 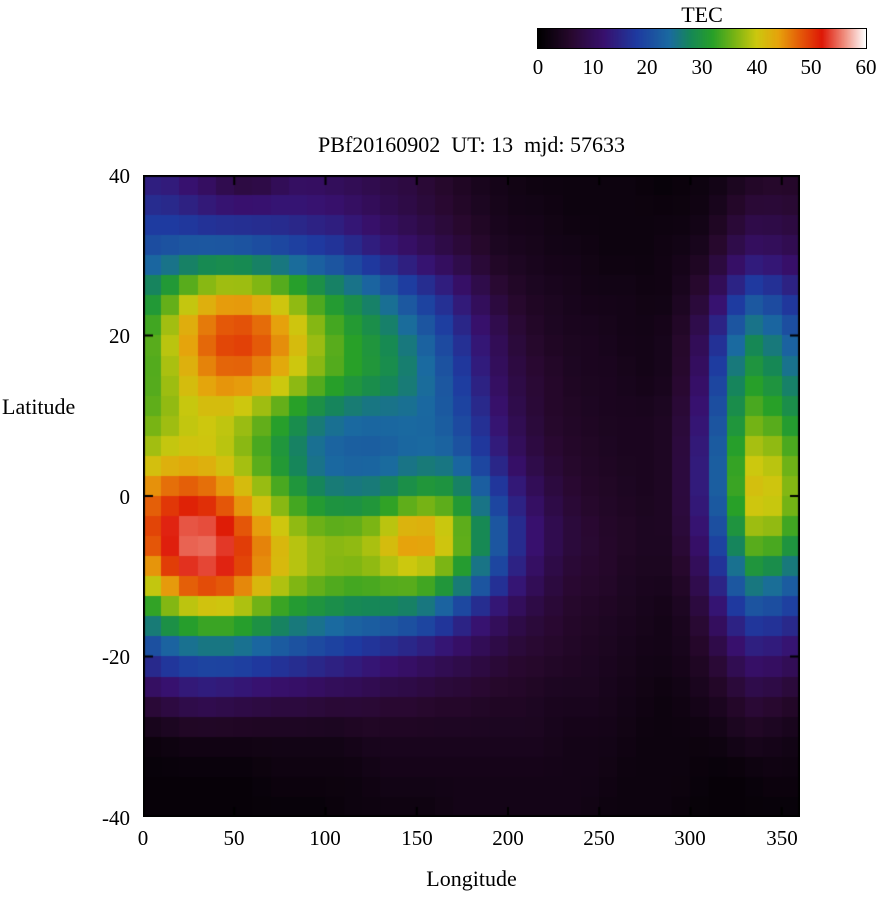 I want to click on x-tick-label: 100, so click(x=325, y=838).